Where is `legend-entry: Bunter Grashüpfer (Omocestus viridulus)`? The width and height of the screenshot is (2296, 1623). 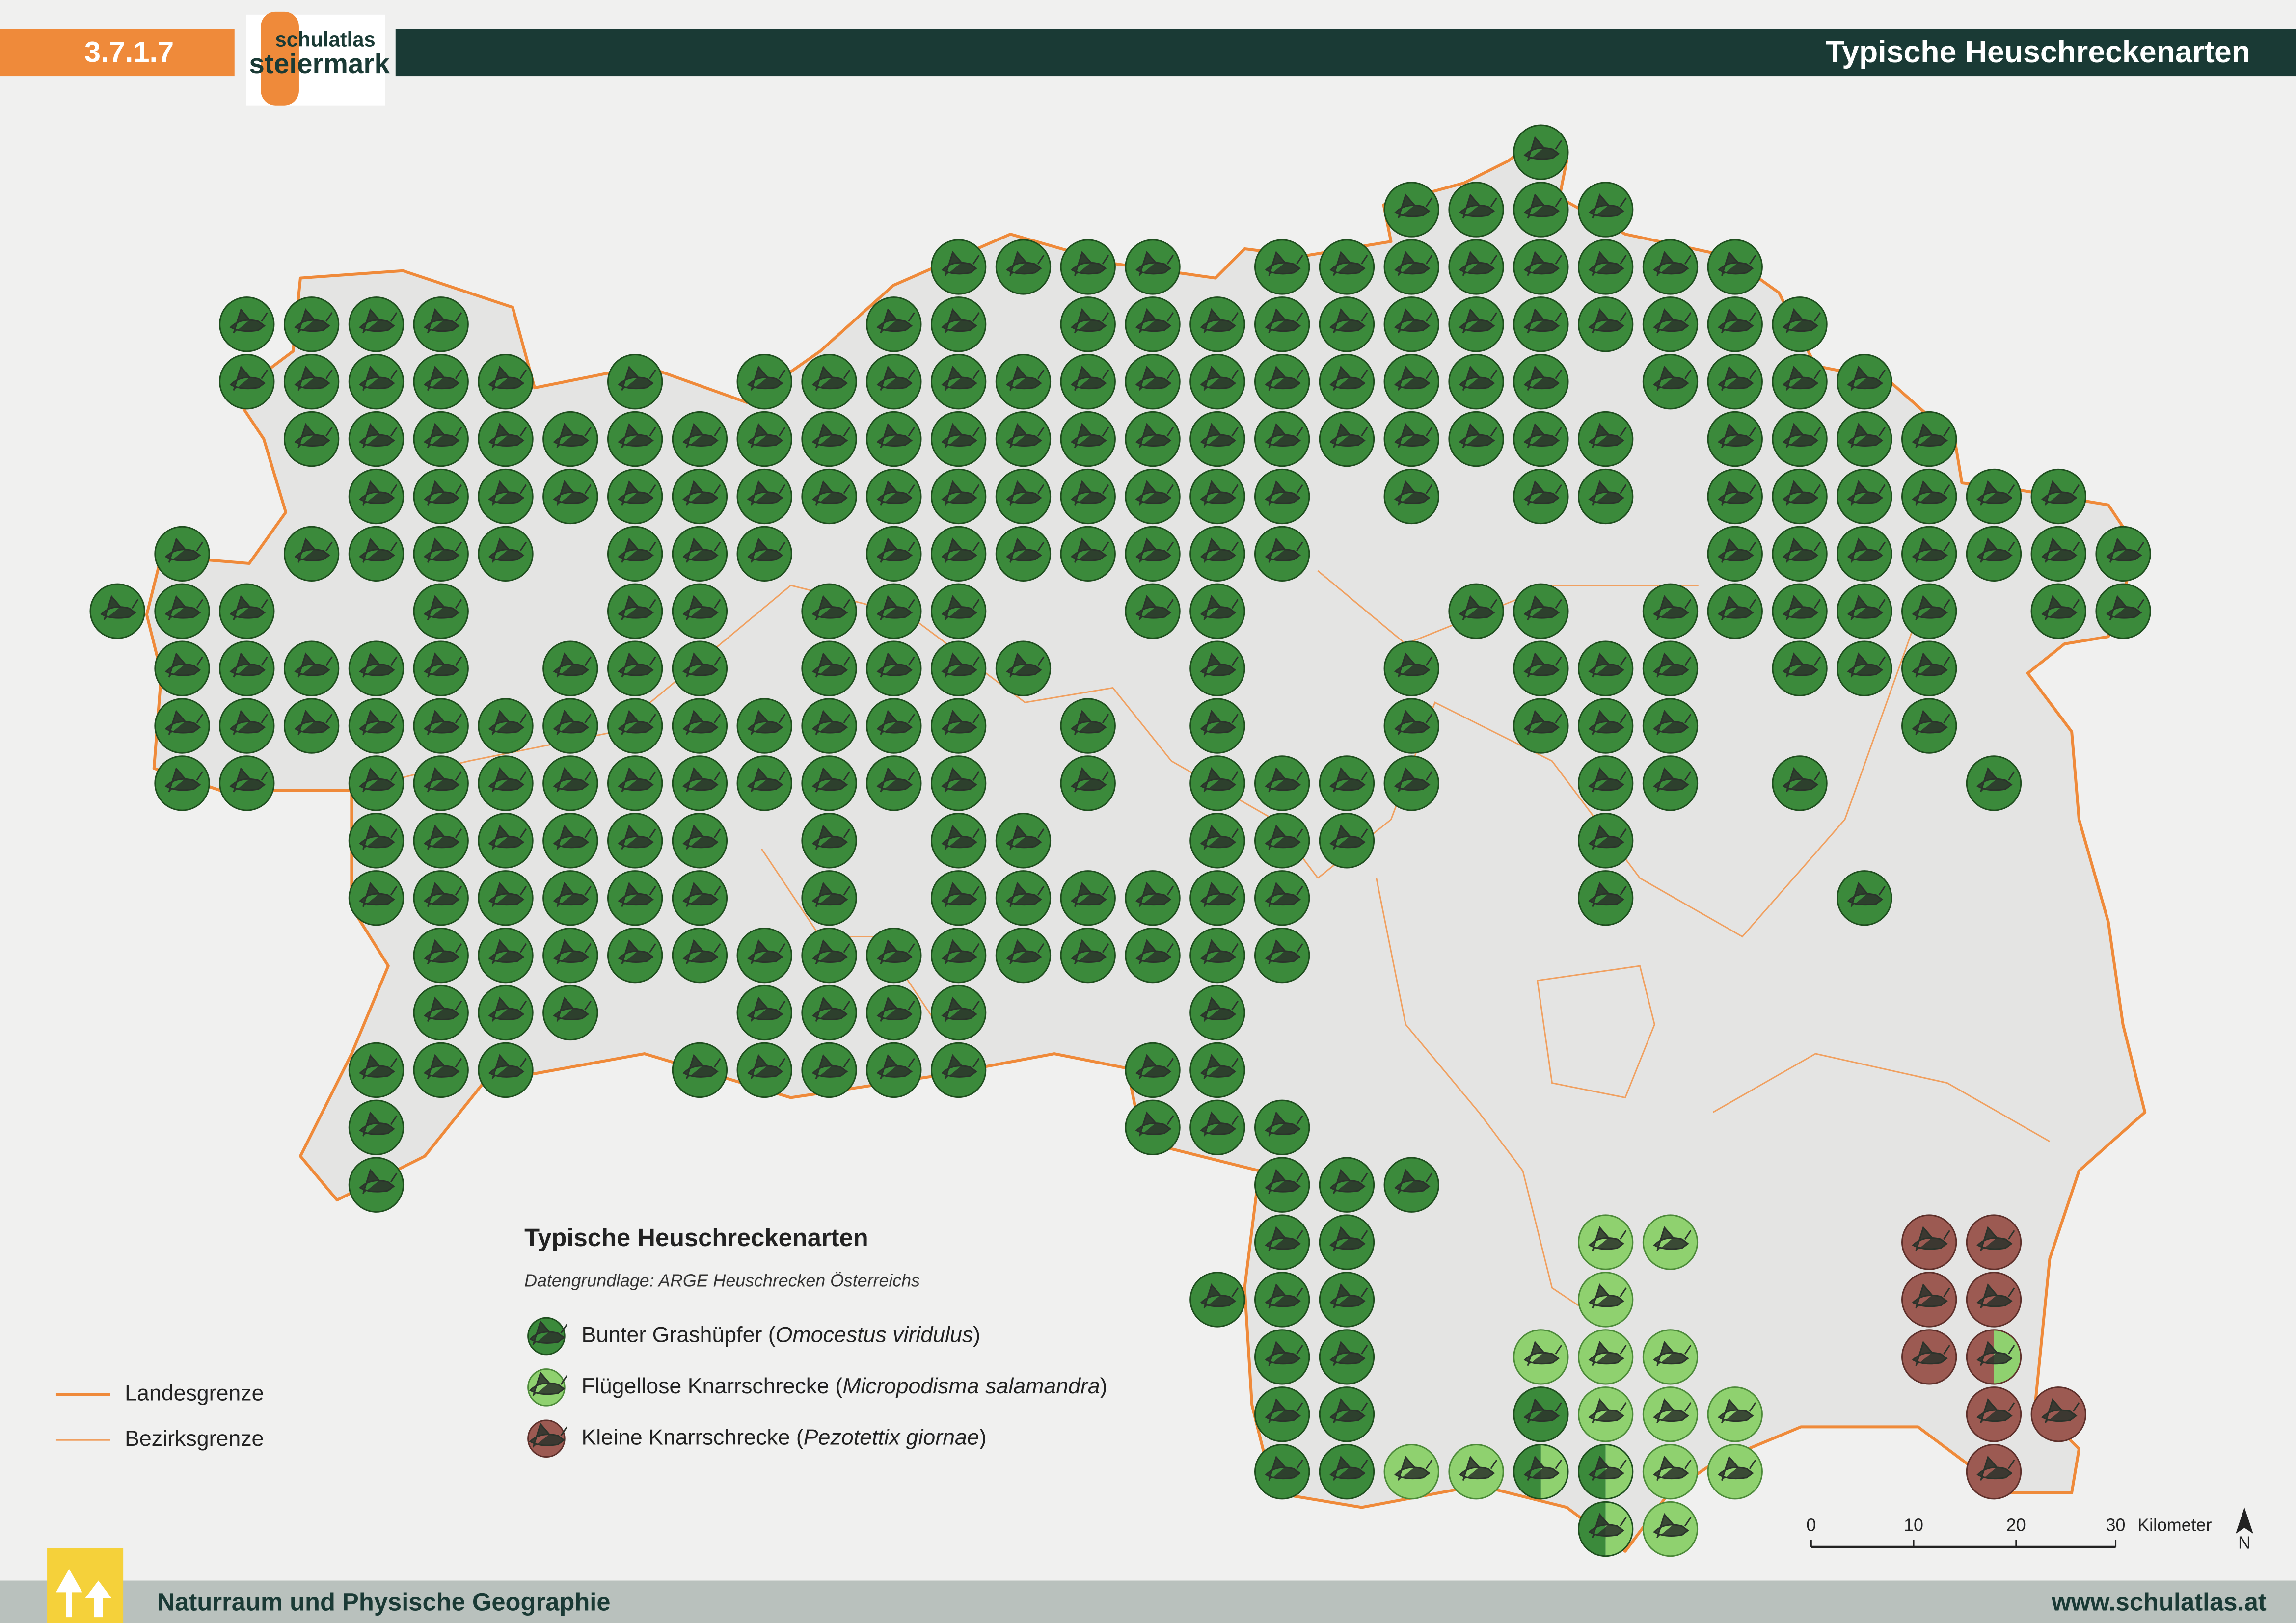 legend-entry: Bunter Grashüpfer (Omocestus viridulus) is located at coordinates (780, 1335).